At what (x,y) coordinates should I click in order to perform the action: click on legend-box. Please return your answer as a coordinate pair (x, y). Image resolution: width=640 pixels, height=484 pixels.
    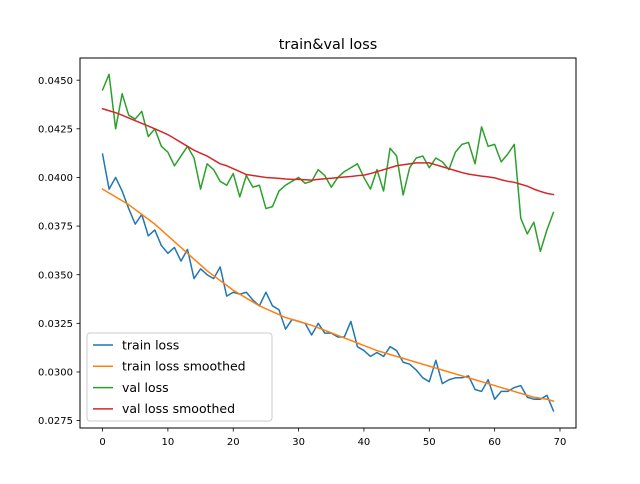
    Looking at the image, I should click on (179, 377).